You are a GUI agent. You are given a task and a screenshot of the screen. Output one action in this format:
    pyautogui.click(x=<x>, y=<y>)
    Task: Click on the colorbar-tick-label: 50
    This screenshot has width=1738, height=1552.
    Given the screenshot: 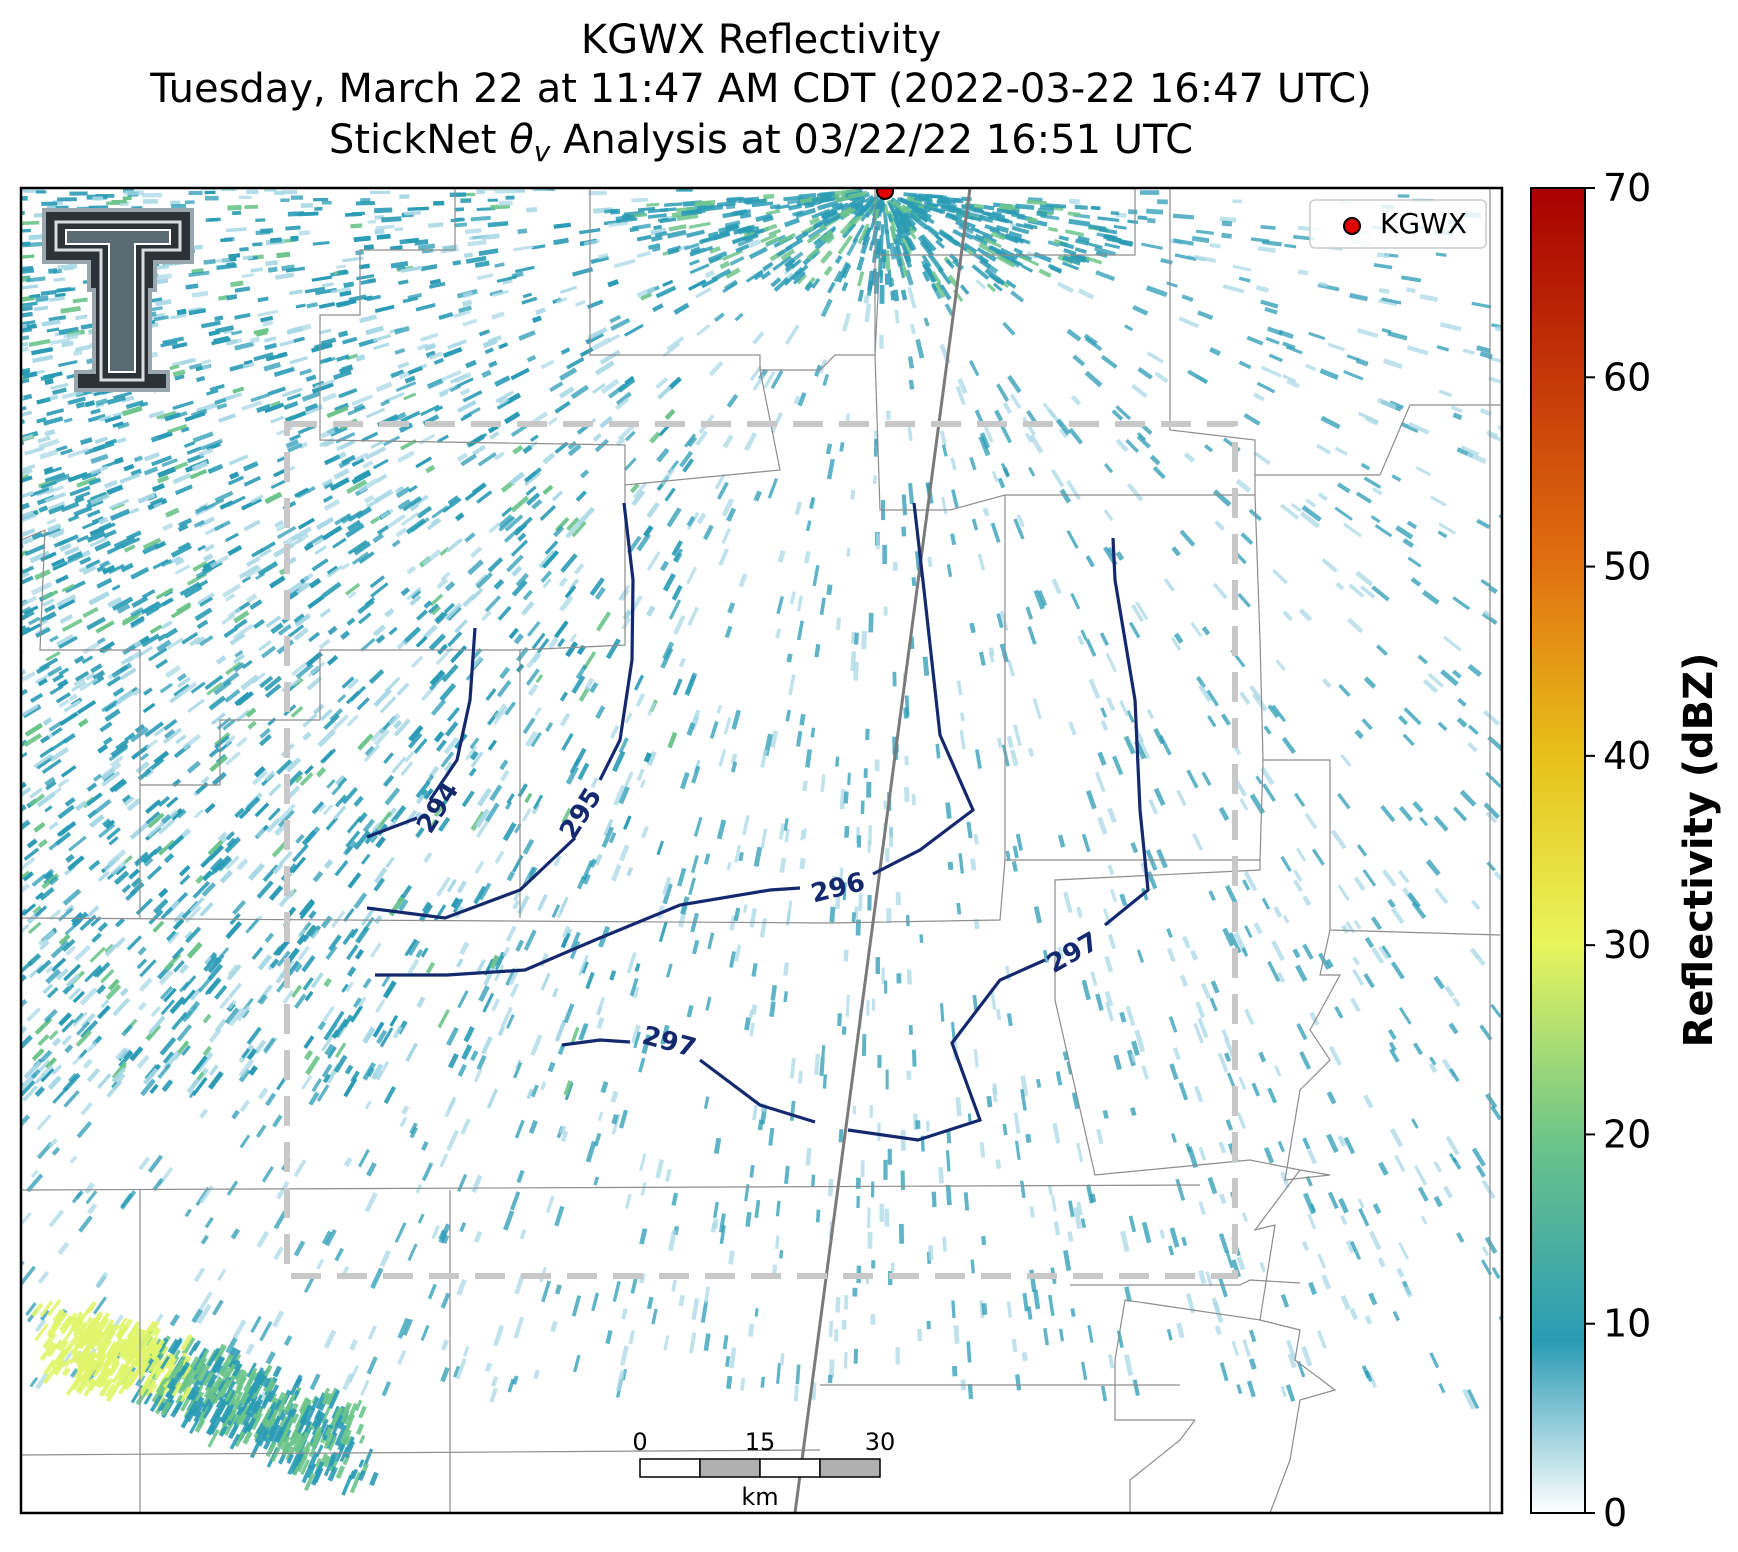 What is the action you would take?
    pyautogui.click(x=1627, y=567)
    